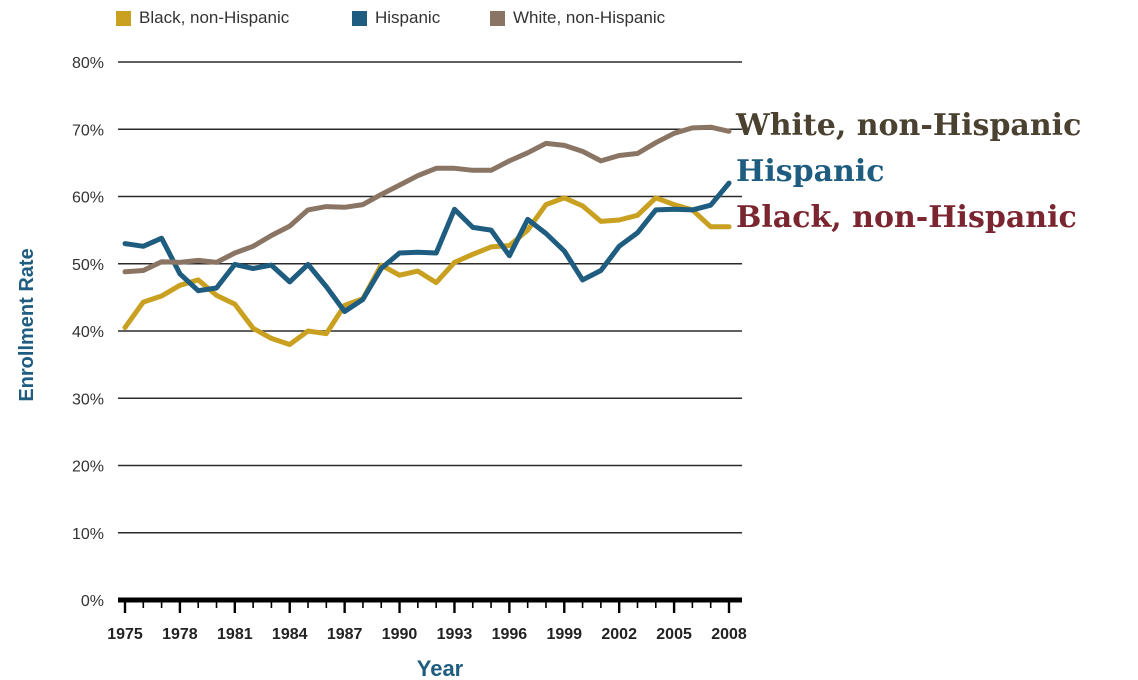 This screenshot has height=680, width=1138. Describe the element at coordinates (235, 634) in the screenshot. I see `x-tick-label: 1981` at that location.